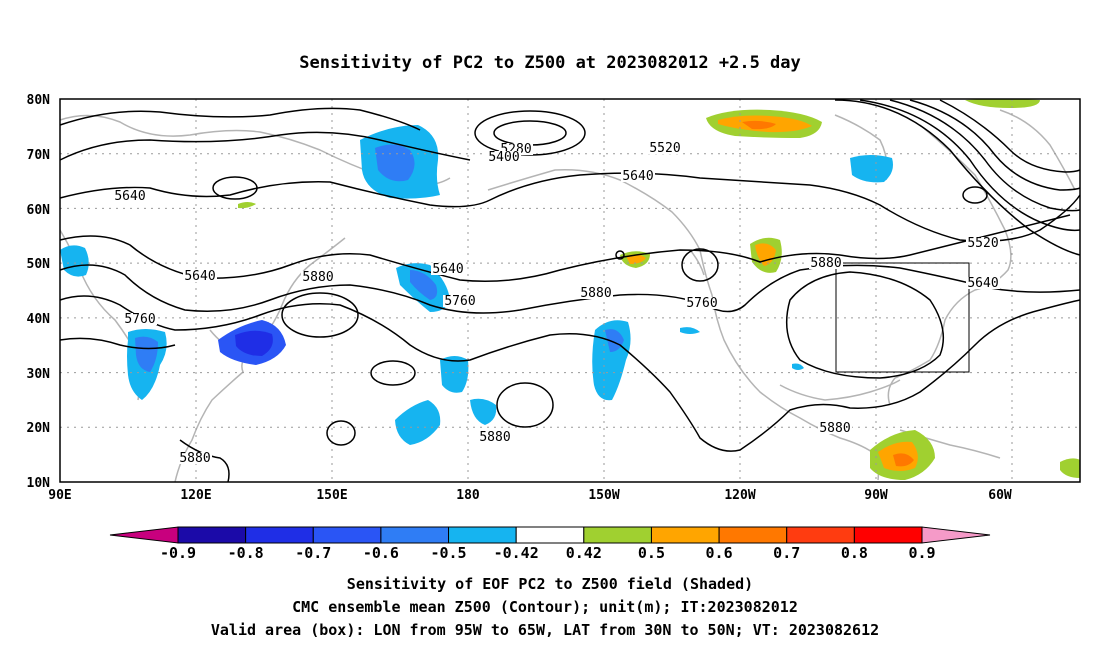  Describe the element at coordinates (178, 553) in the screenshot. I see `colorbar-tick-label: -0.9` at that location.